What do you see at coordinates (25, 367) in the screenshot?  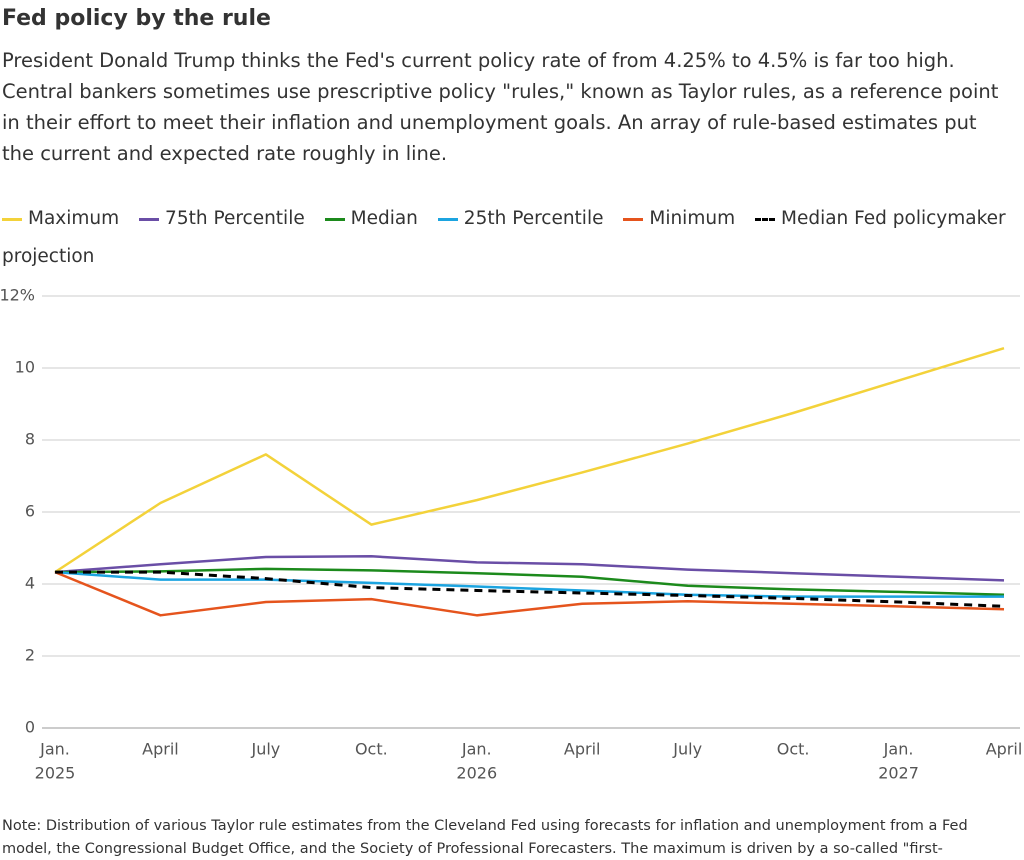 I see `y-tick-label: 10` at bounding box center [25, 367].